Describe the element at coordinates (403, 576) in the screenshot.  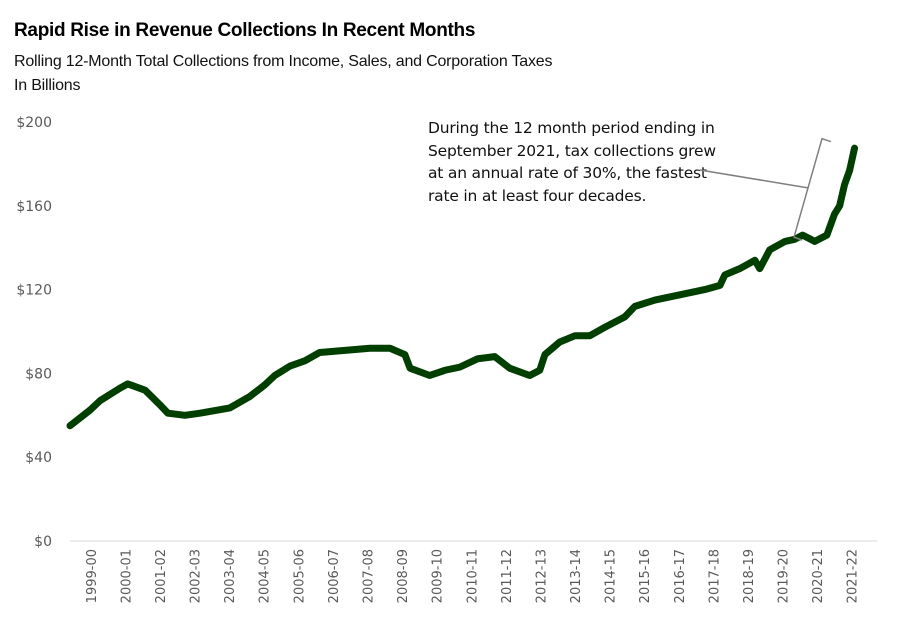
I see `x-tick-label: 2008-09` at that location.